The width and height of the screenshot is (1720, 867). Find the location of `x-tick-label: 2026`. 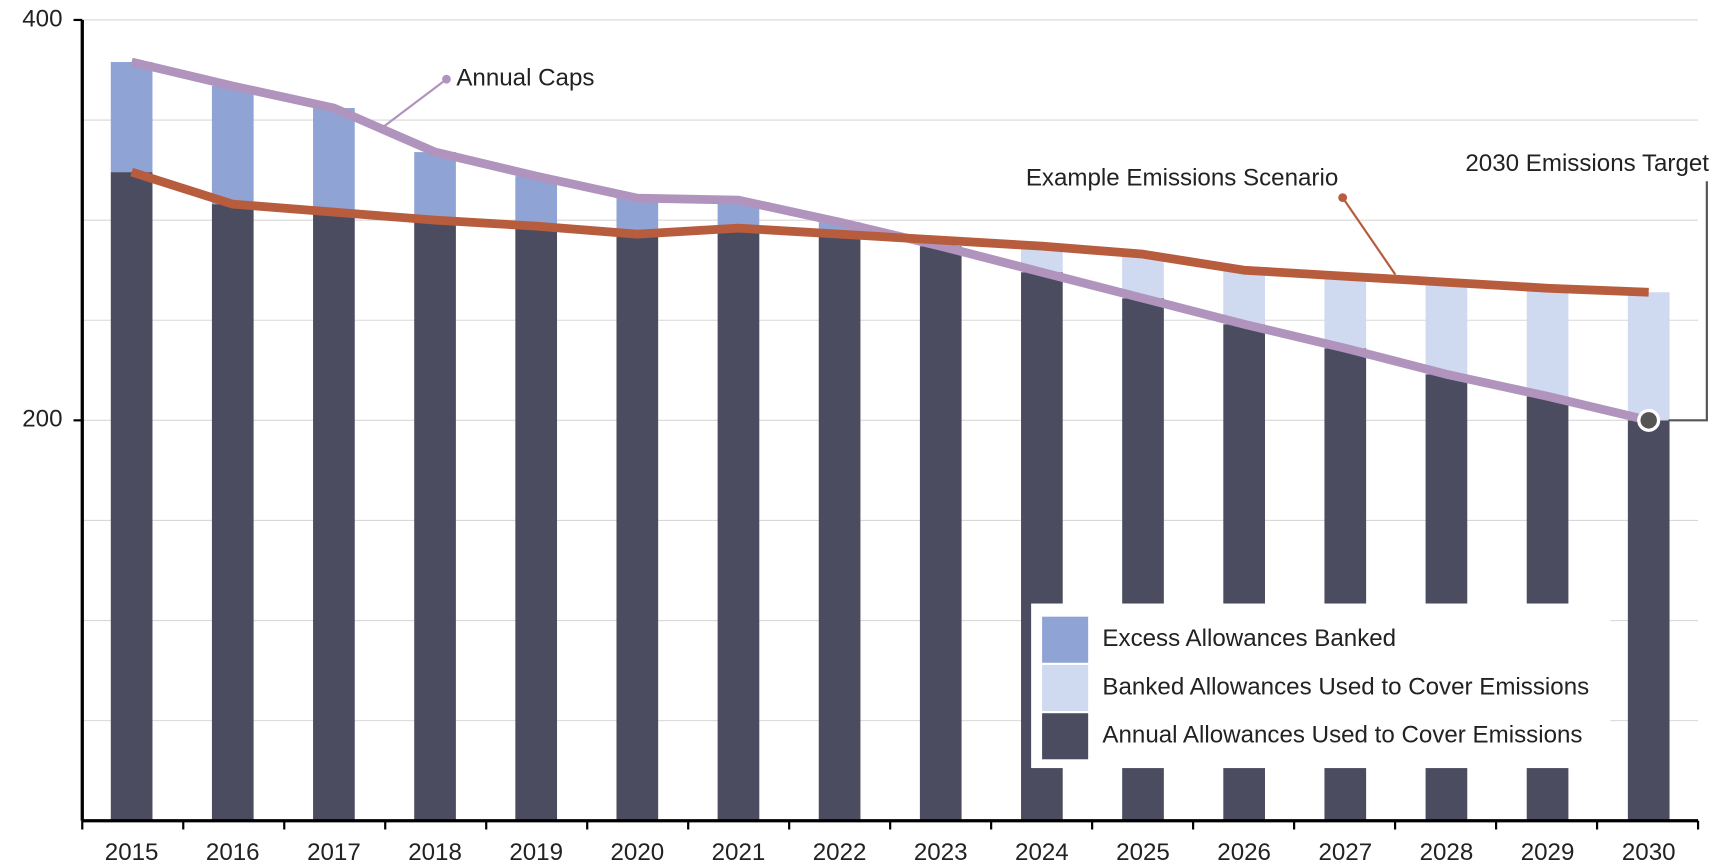

x-tick-label: 2026 is located at coordinates (1244, 852).